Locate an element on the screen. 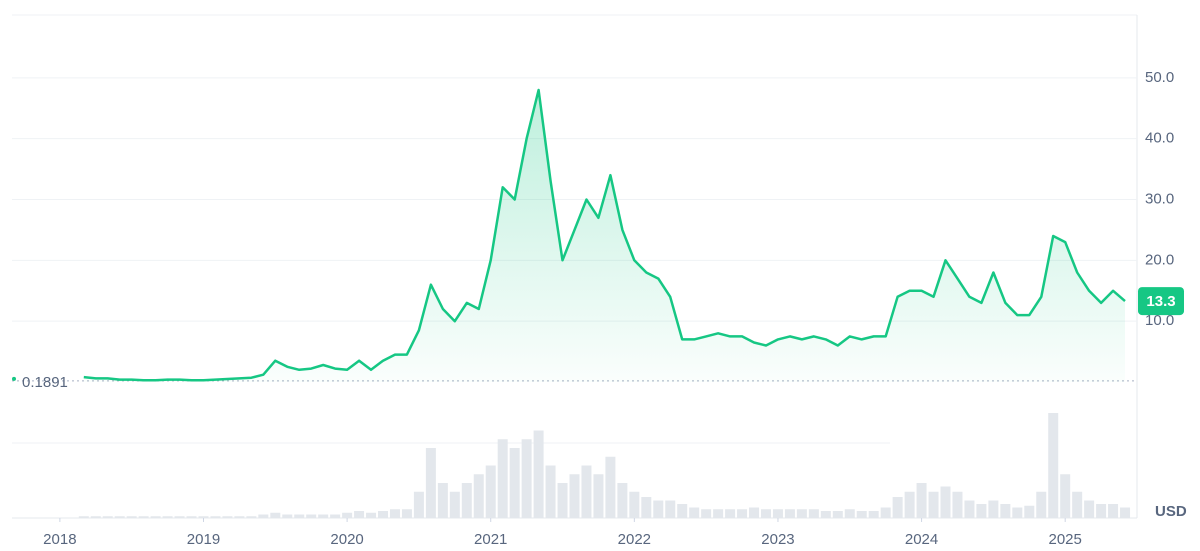 The image size is (1200, 551). y-tick-label: 40.0 is located at coordinates (1159, 138).